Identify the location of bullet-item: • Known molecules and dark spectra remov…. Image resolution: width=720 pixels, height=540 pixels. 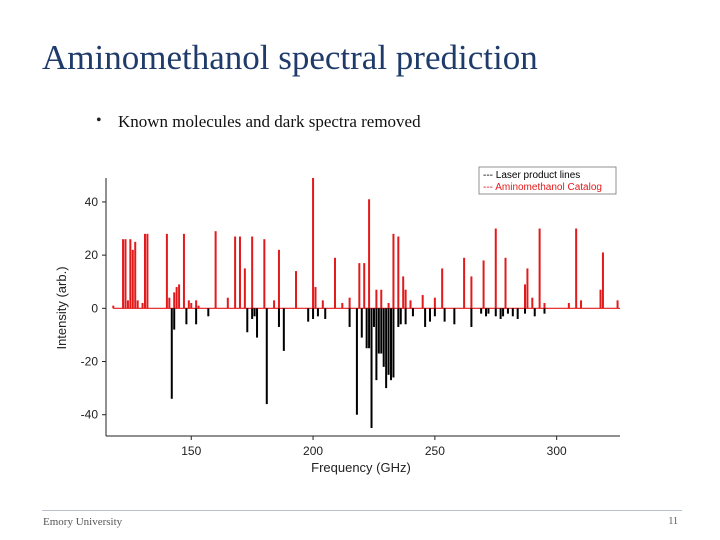
(258, 122).